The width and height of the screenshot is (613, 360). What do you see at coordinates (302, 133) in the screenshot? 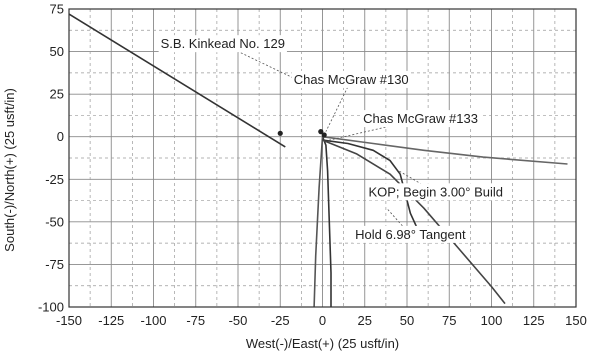
I see `marker-group` at bounding box center [302, 133].